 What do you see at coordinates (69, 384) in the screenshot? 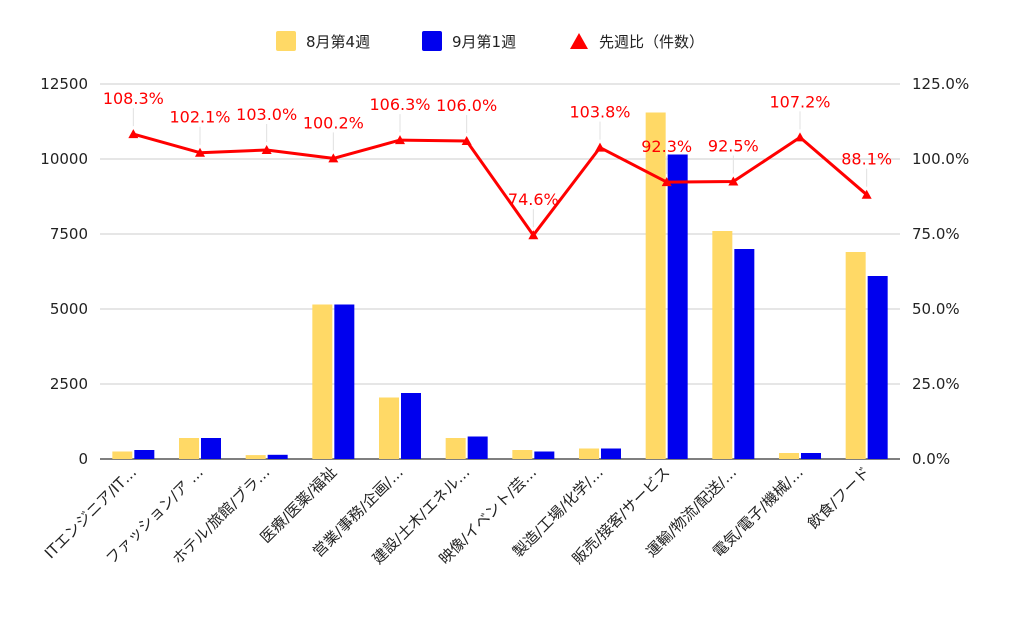
I see `y-left-tick-label: 2500` at bounding box center [69, 384].